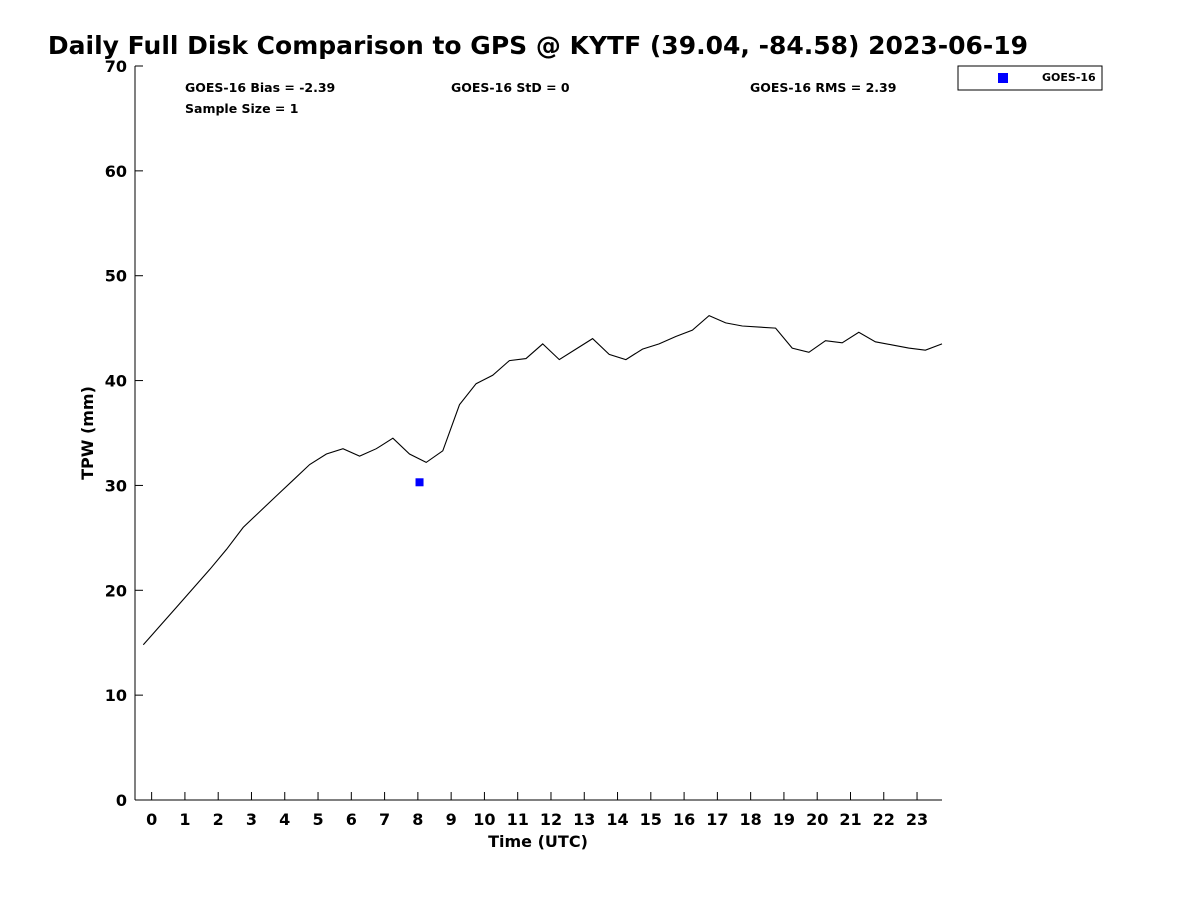 Image resolution: width=1200 pixels, height=900 pixels. Describe the element at coordinates (584, 819) in the screenshot. I see `x-tick-label: 13` at that location.